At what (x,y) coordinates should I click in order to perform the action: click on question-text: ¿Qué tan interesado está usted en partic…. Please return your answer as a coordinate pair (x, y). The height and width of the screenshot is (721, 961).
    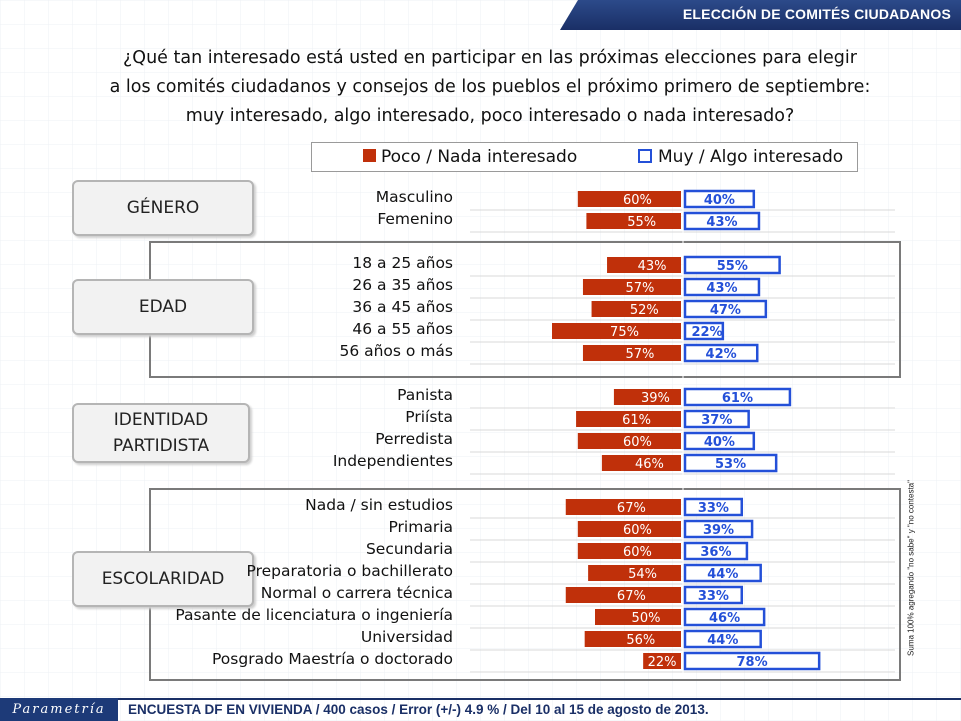
    Looking at the image, I should click on (490, 87).